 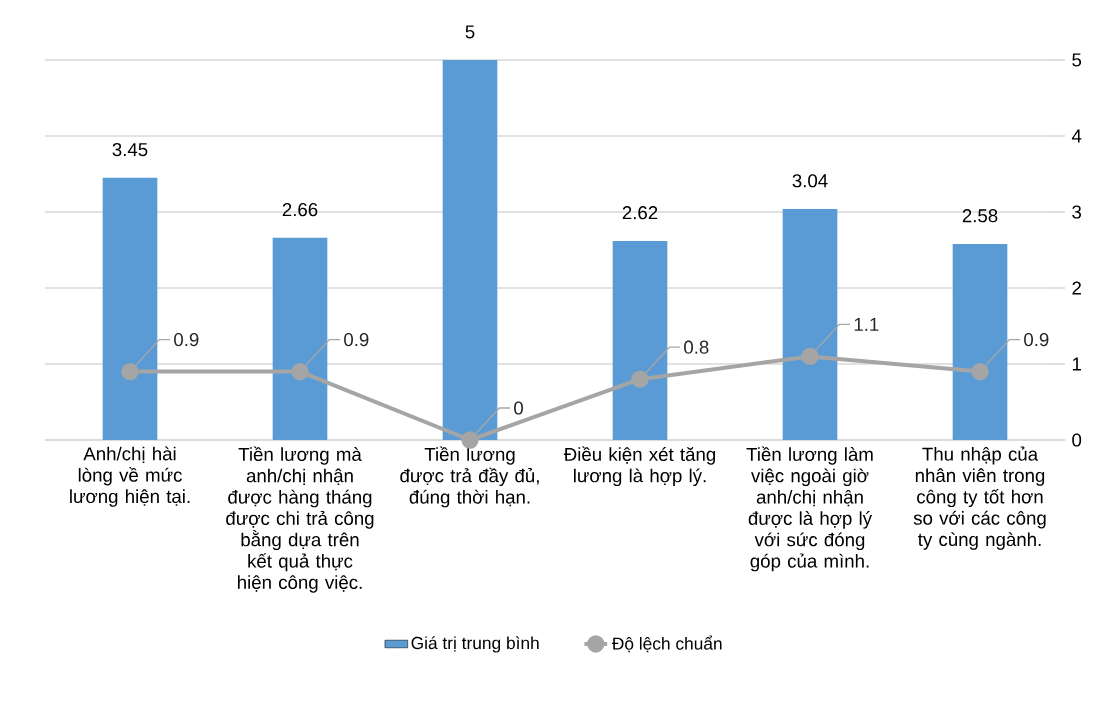 I want to click on legend-label: Độ lệch chuẩn, so click(x=666, y=644).